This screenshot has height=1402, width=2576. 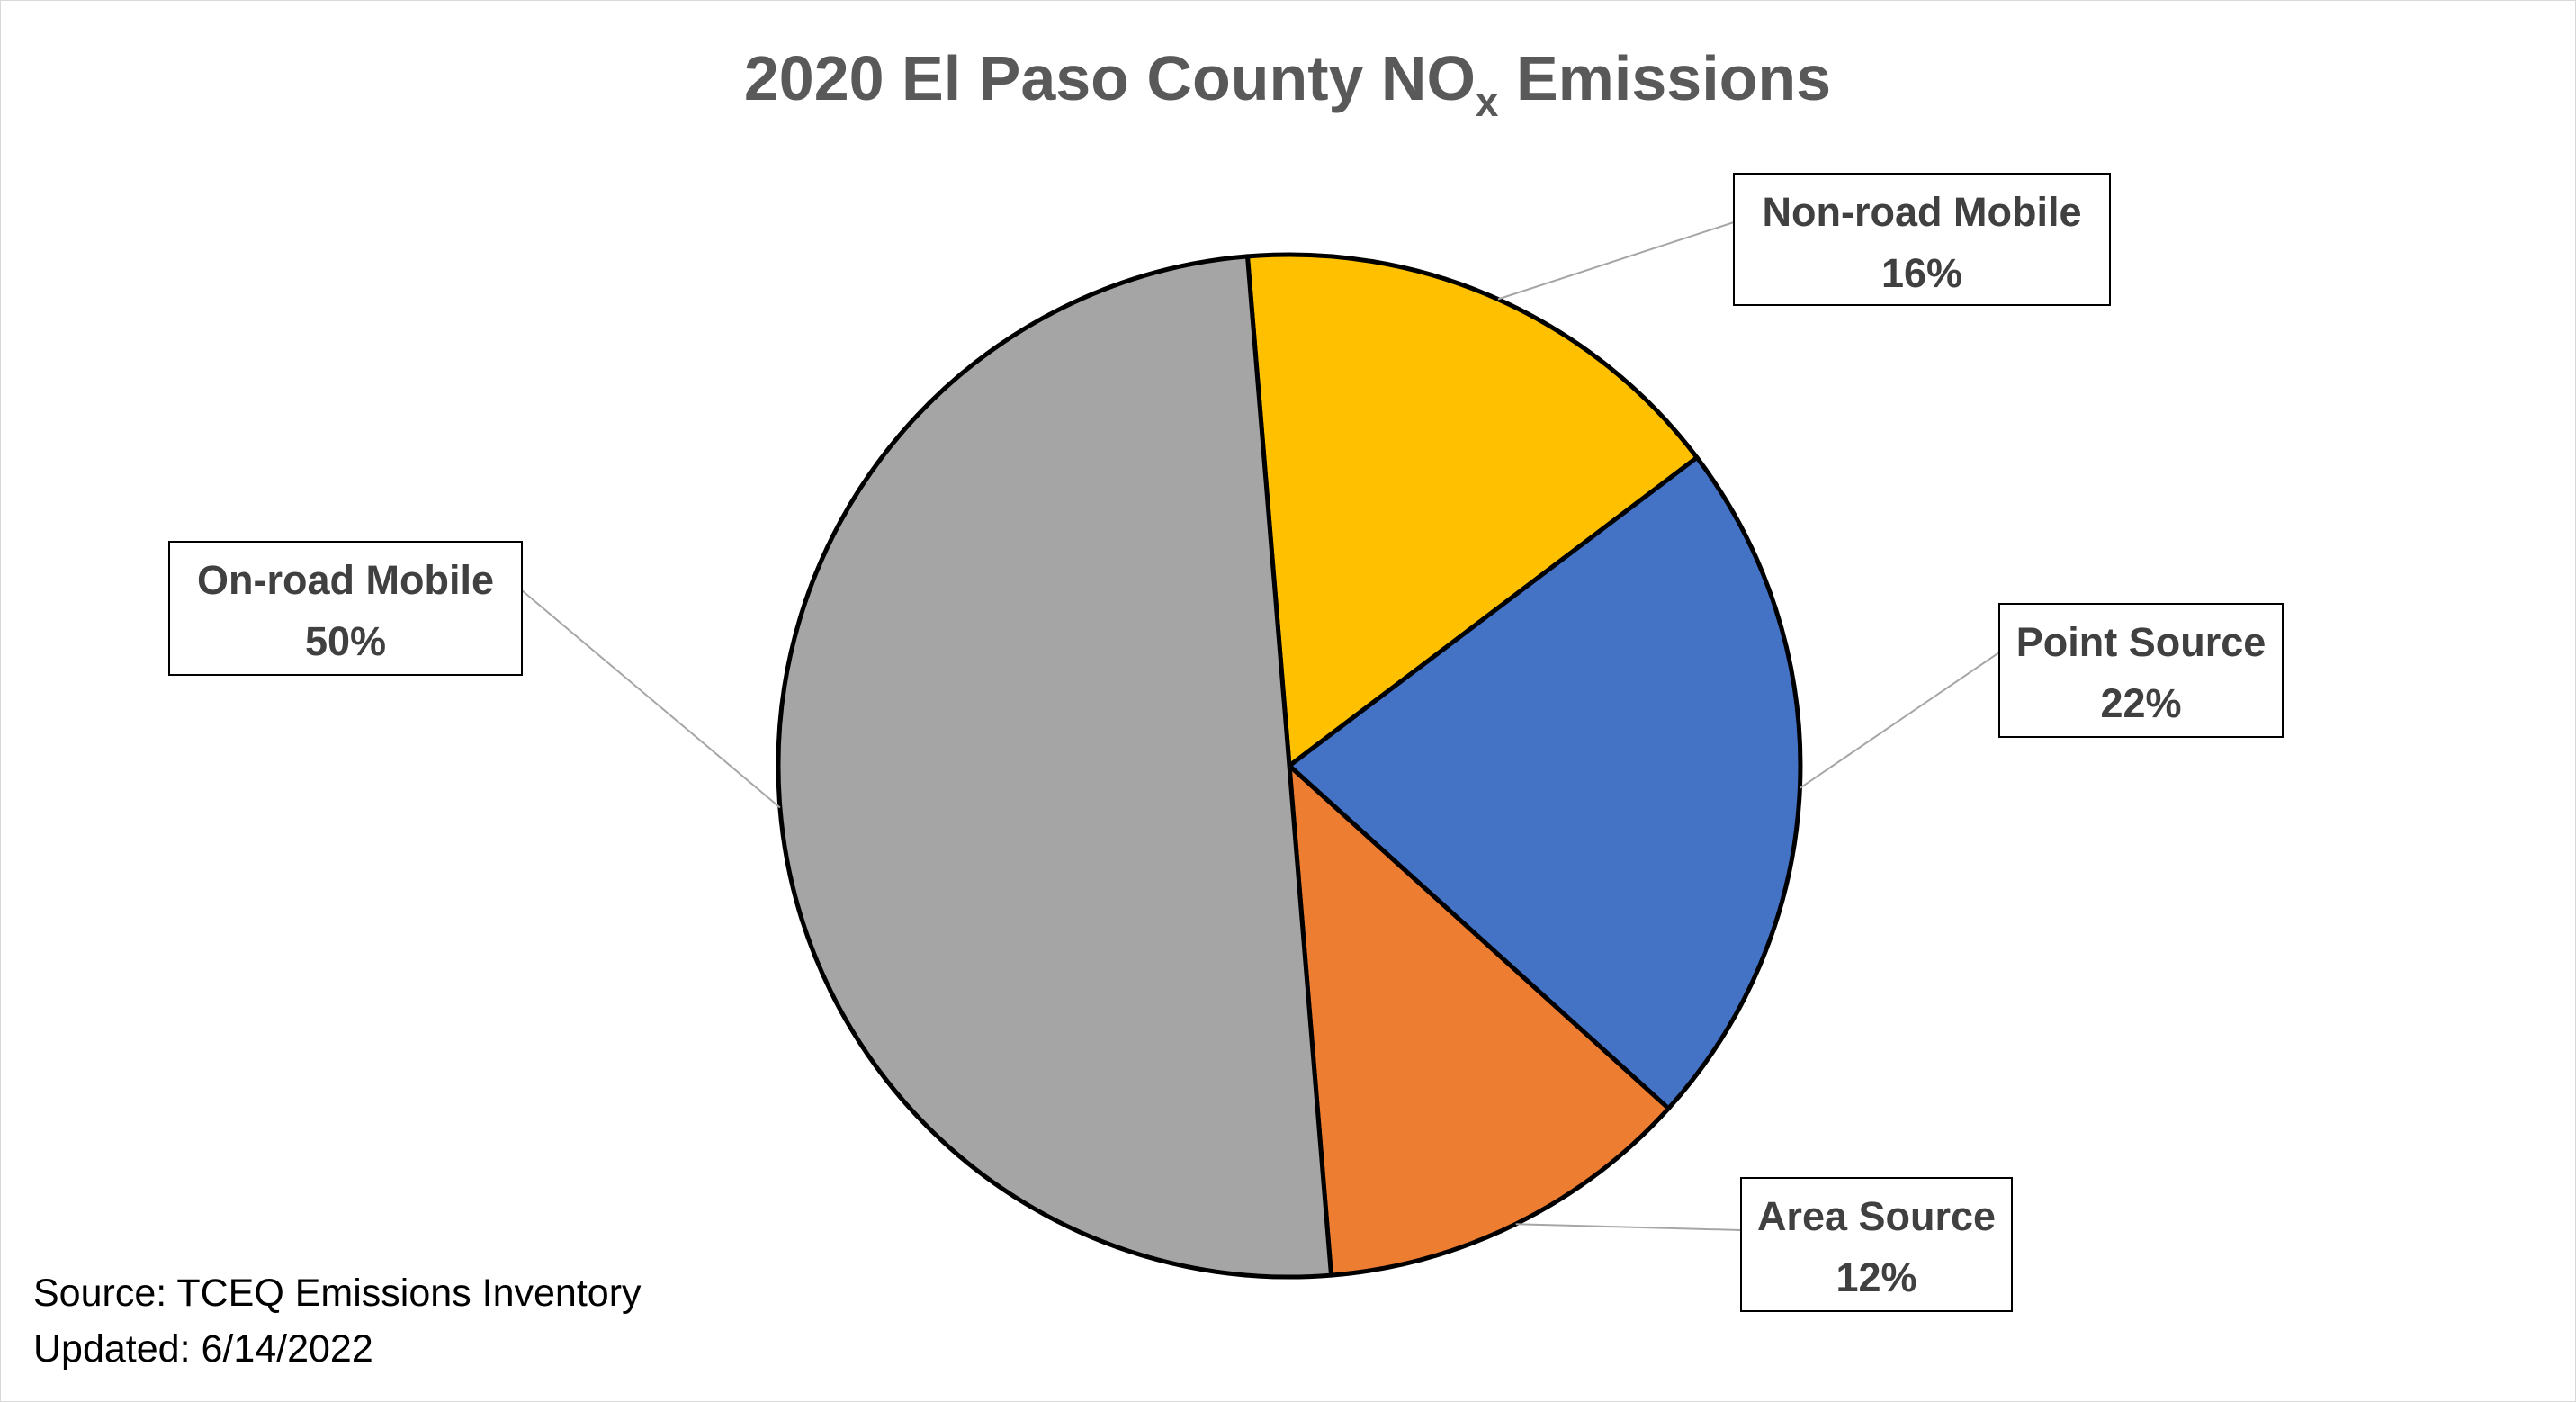 I want to click on leader-line-point-source, so click(x=1899, y=720).